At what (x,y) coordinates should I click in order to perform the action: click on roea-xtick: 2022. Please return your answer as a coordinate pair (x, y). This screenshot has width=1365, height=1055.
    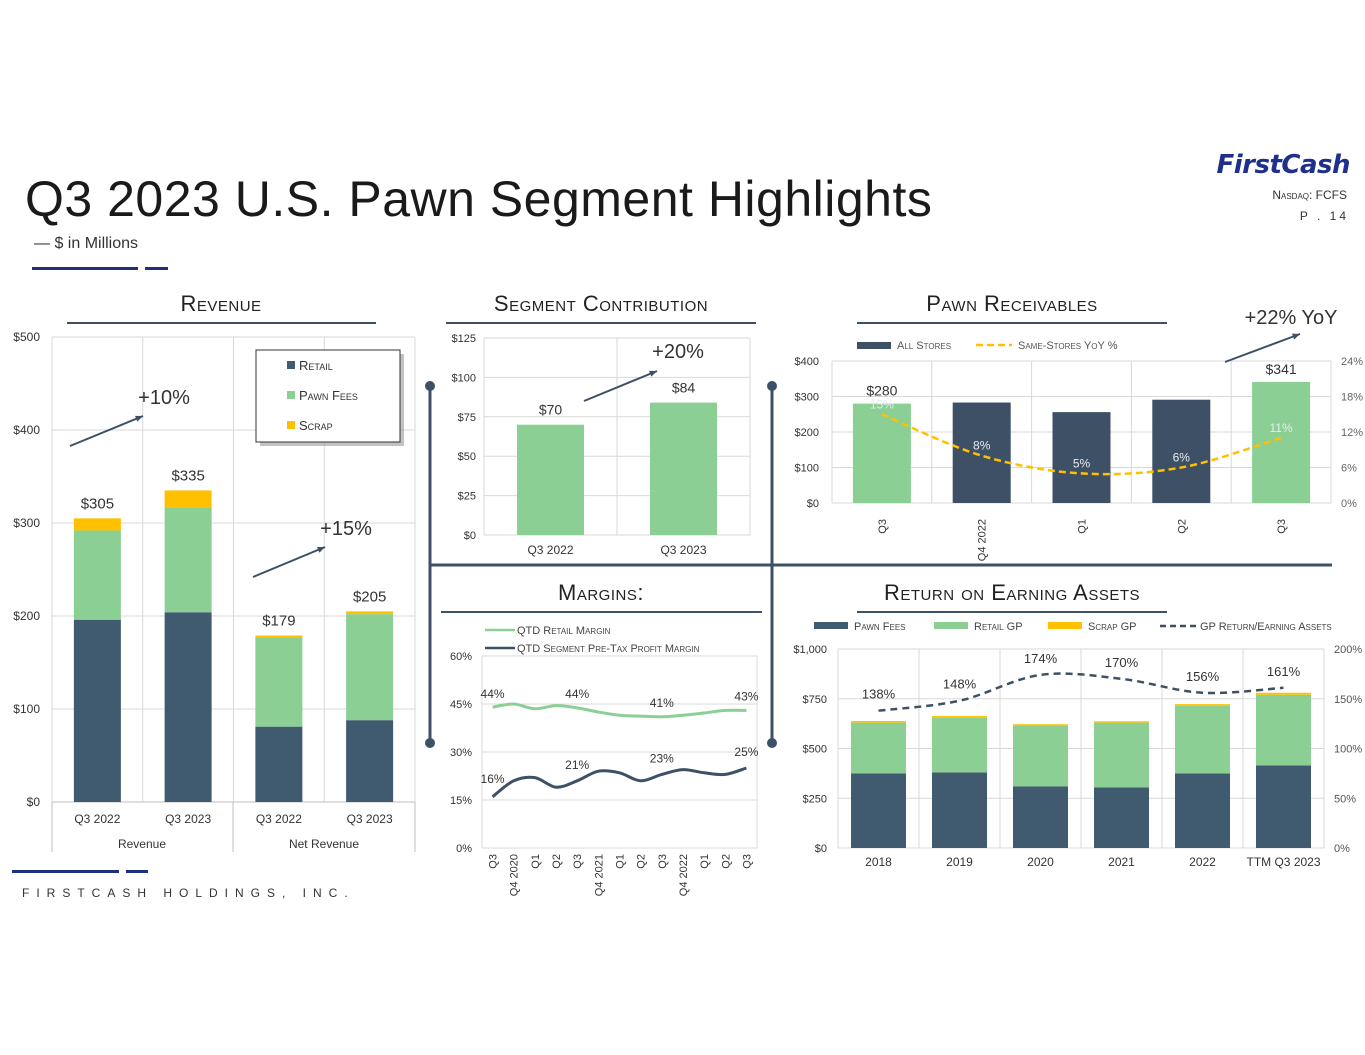
    Looking at the image, I should click on (1202, 862).